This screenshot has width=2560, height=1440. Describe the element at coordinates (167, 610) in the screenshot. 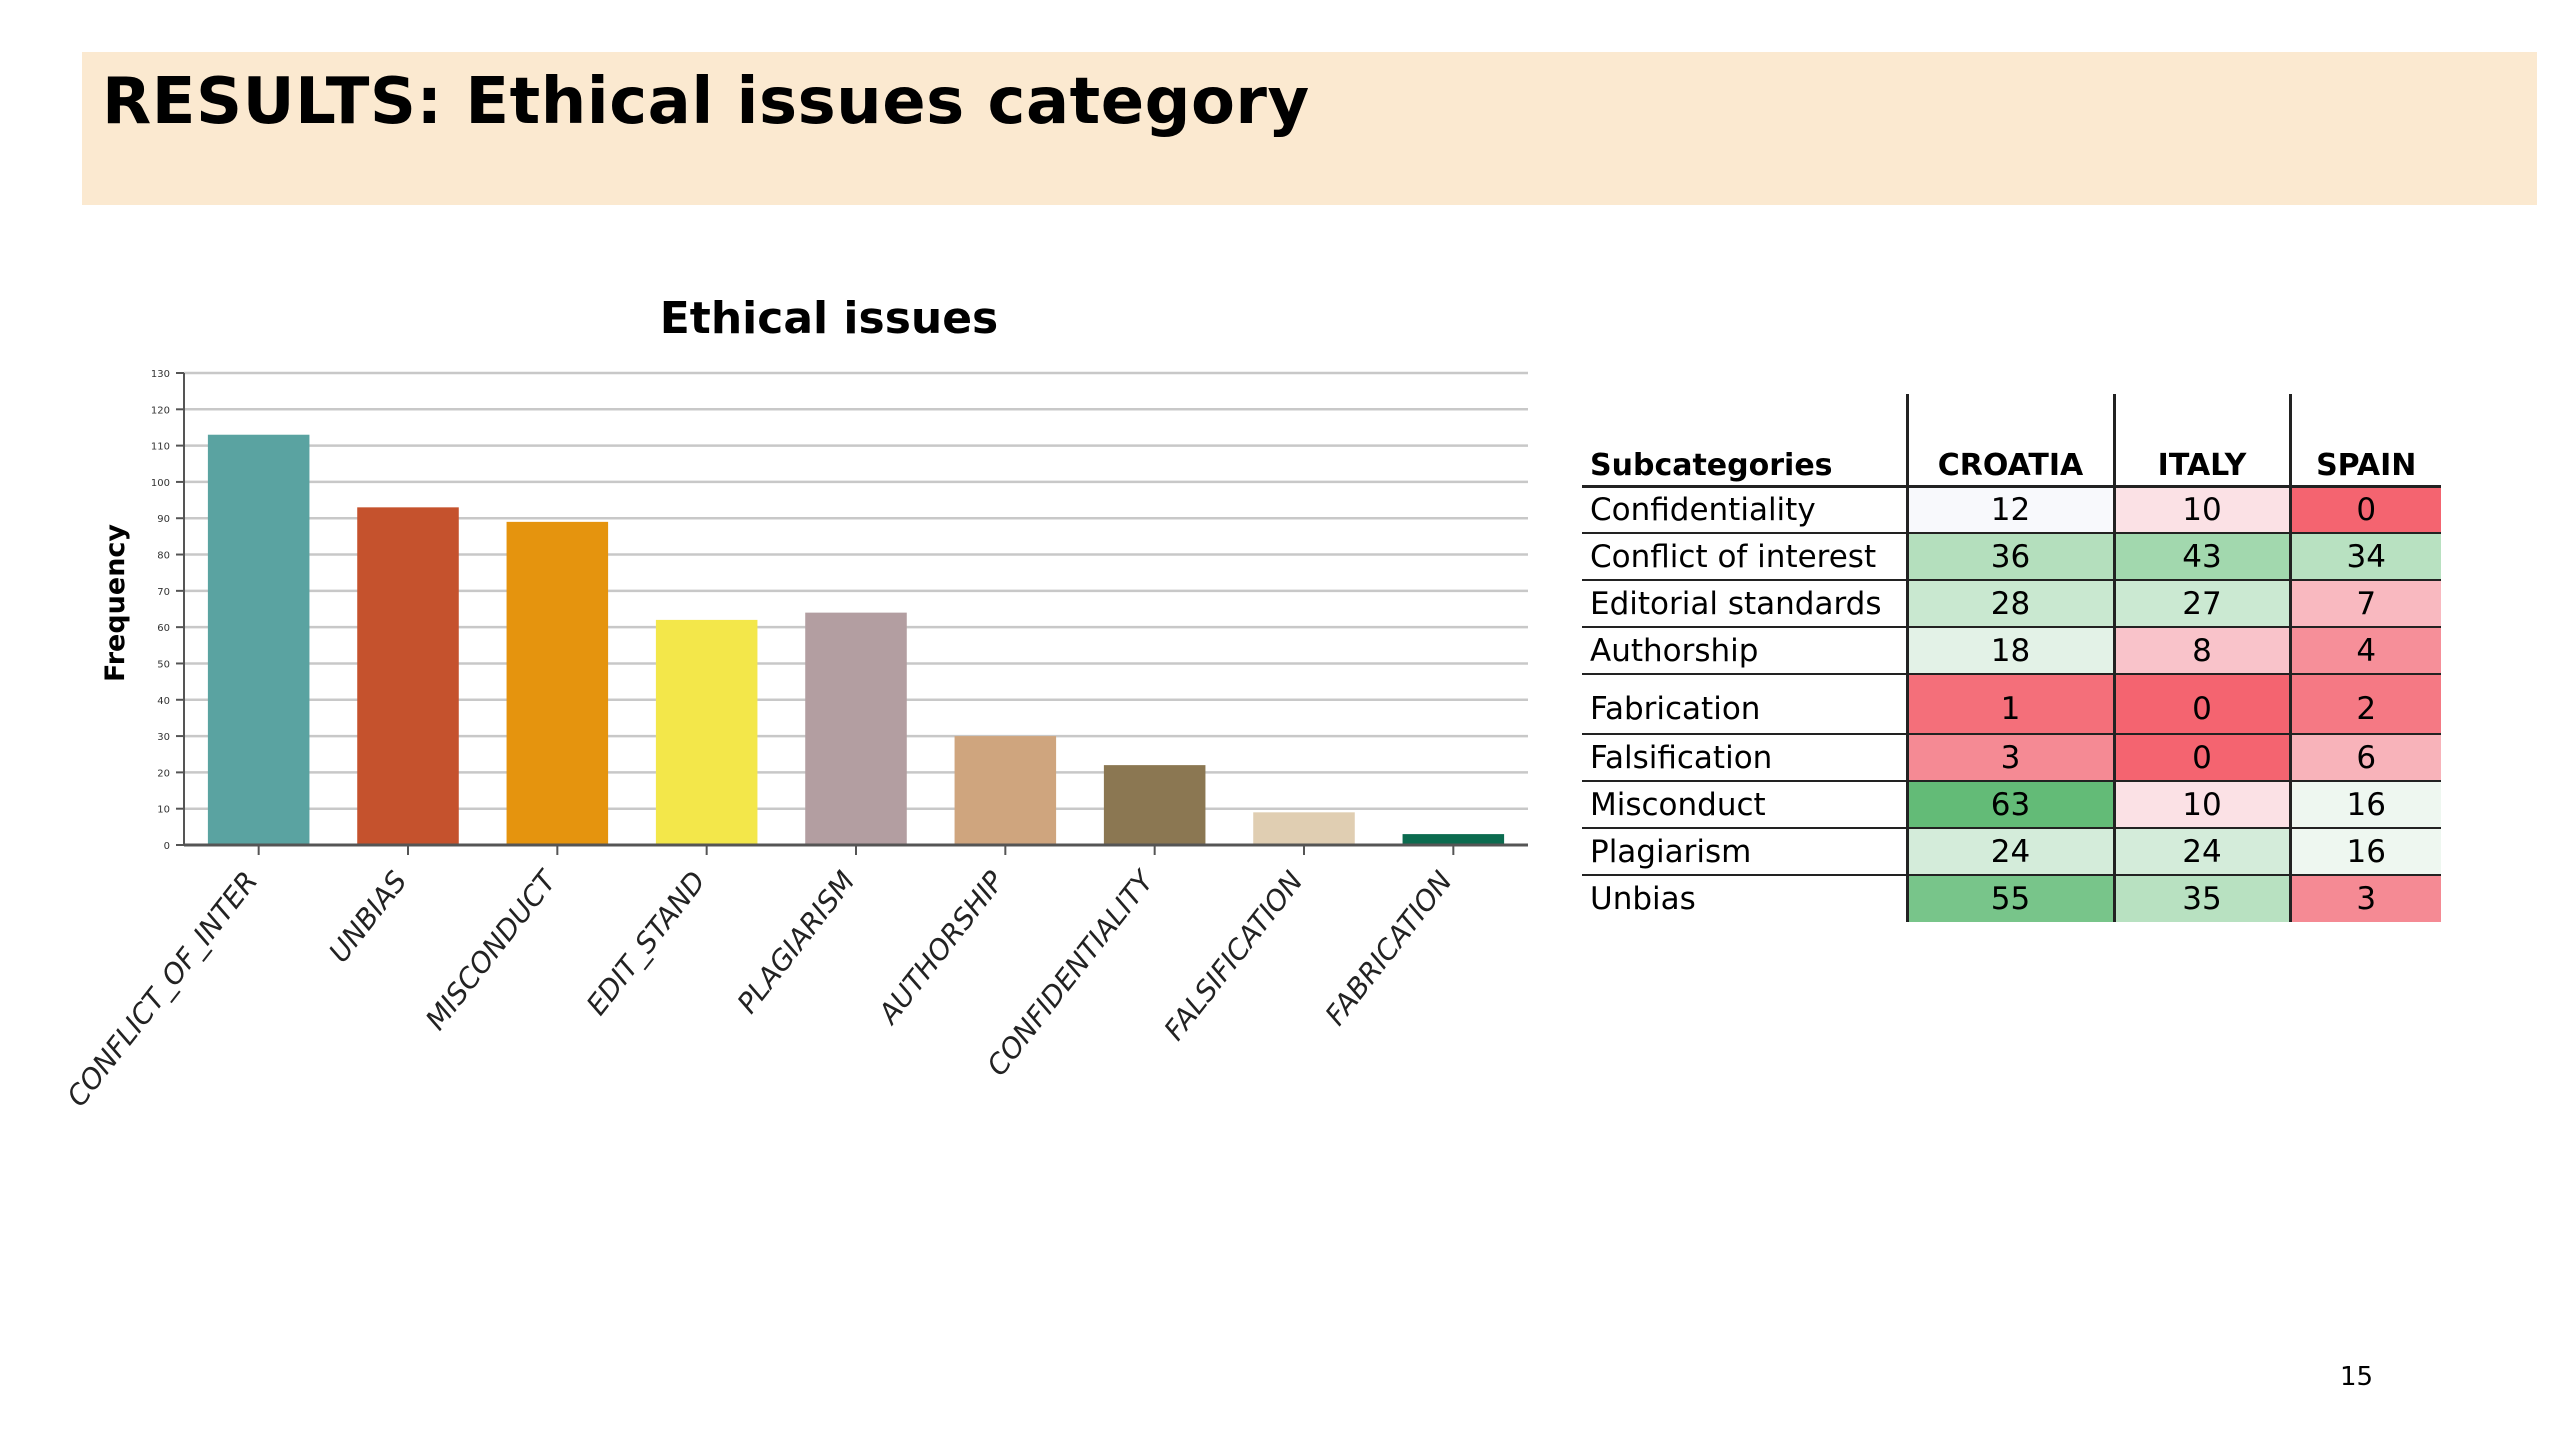

I see `y-axis-ticks: 0 10 20 30 40 50 60 70 80 90 100 110 120 130` at that location.